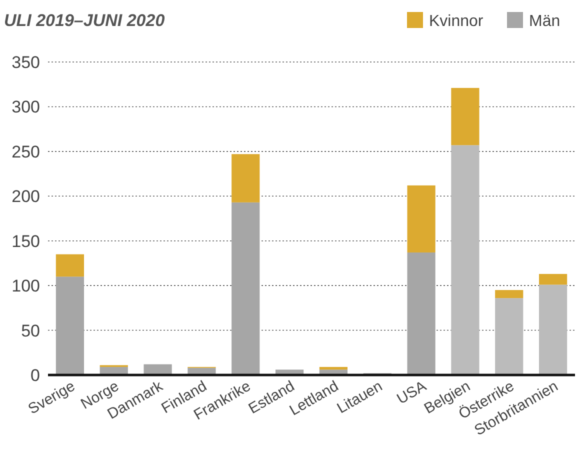  What do you see at coordinates (30, 330) in the screenshot?
I see `y-tick-label: 50` at bounding box center [30, 330].